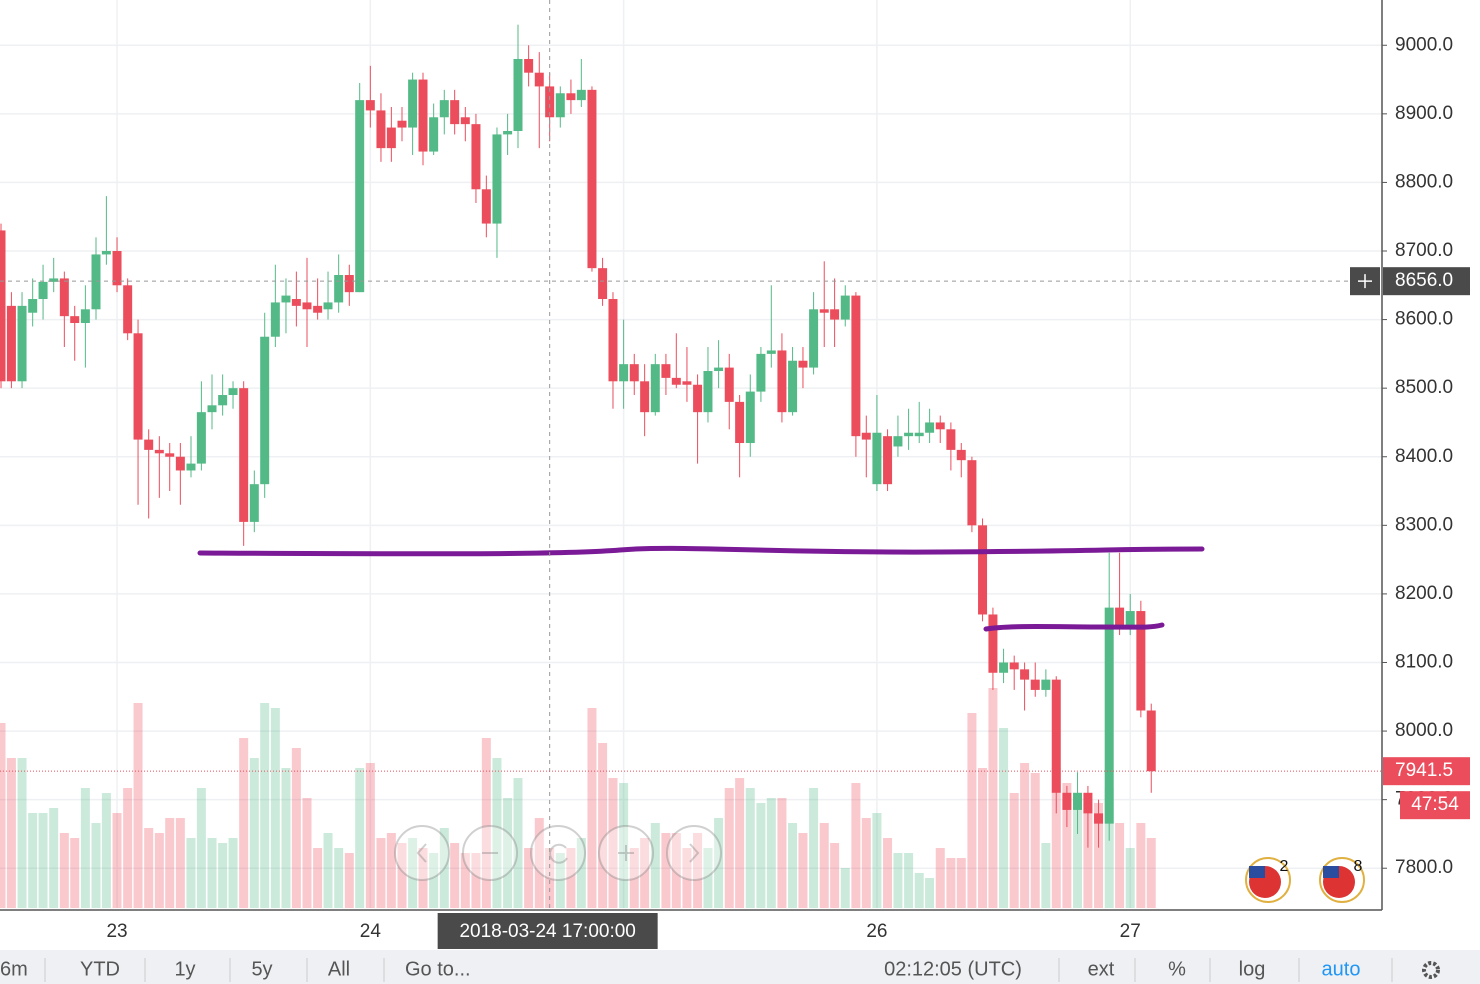 This screenshot has height=984, width=1480. I want to click on range-button: 5y, so click(261, 969).